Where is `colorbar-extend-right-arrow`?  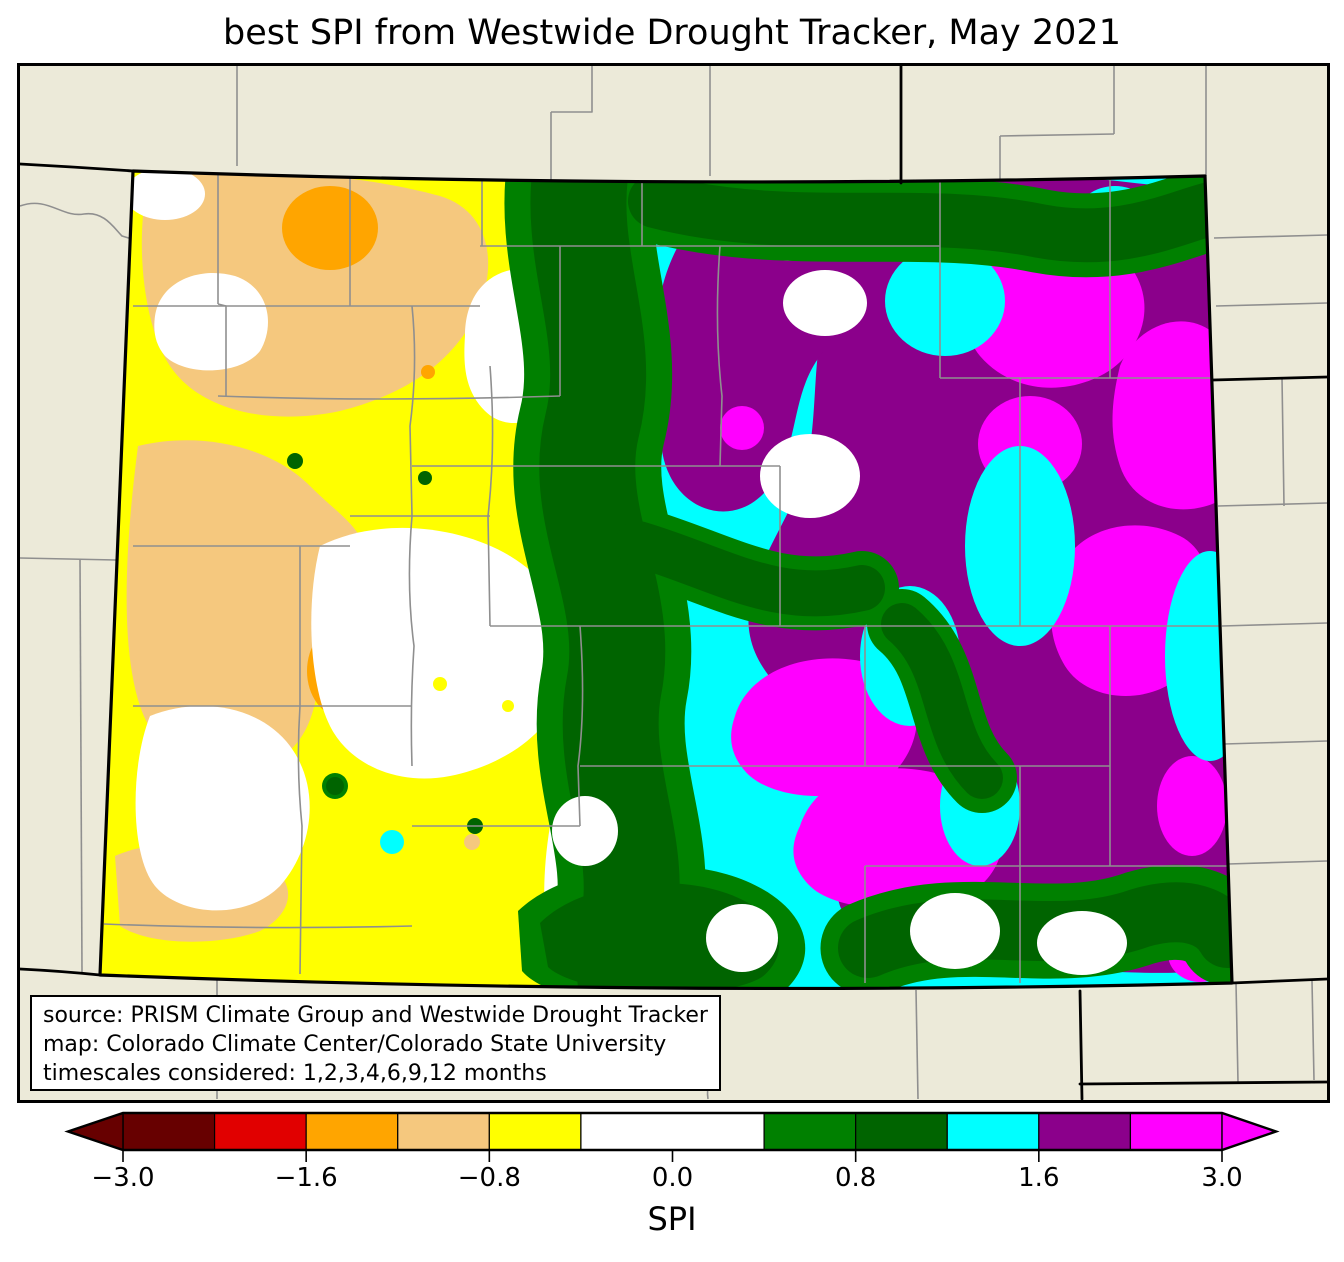
colorbar-extend-right-arrow is located at coordinates (1250, 1131).